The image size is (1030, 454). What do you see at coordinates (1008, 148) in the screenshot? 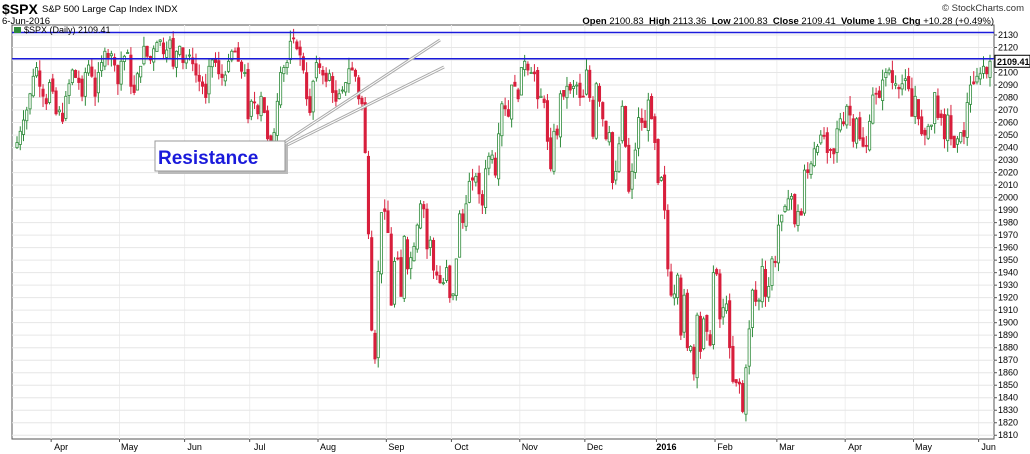
I see `ytick-label-2040: 2040` at bounding box center [1008, 148].